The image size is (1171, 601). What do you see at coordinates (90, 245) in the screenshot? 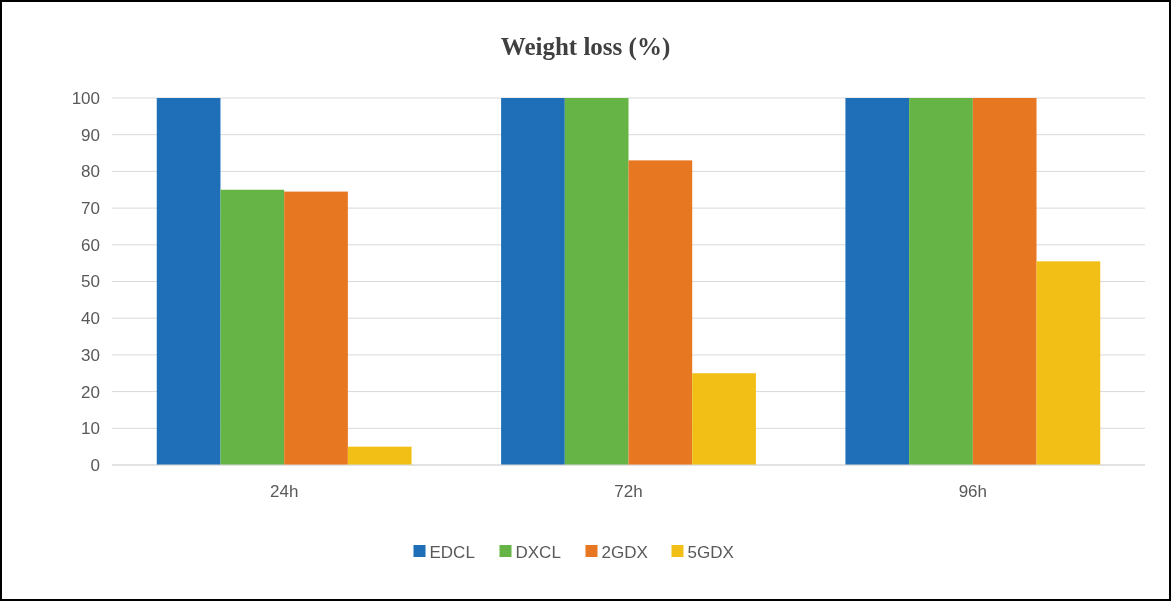
I see `y-tick-label: 60` at bounding box center [90, 245].